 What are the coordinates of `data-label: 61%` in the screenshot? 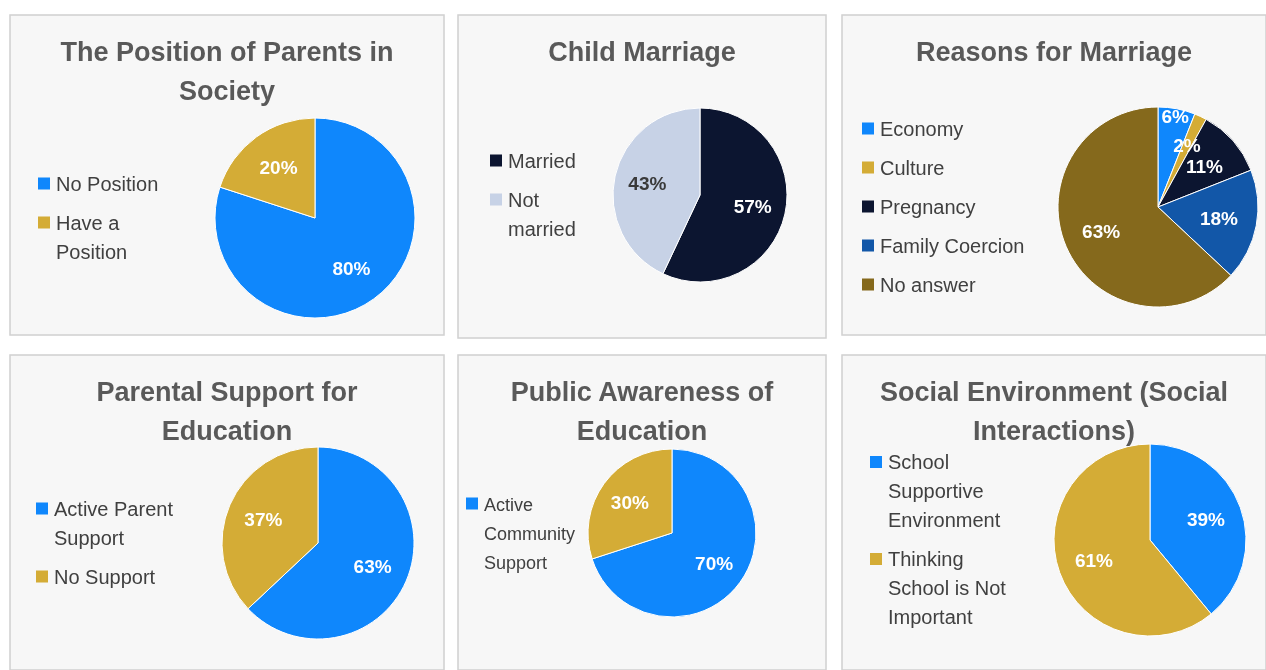 It's located at (1094, 560).